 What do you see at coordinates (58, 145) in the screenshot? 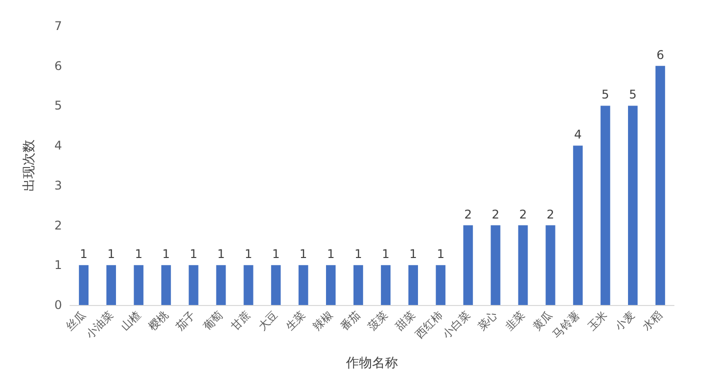
I see `y-tick-label: 4` at bounding box center [58, 145].